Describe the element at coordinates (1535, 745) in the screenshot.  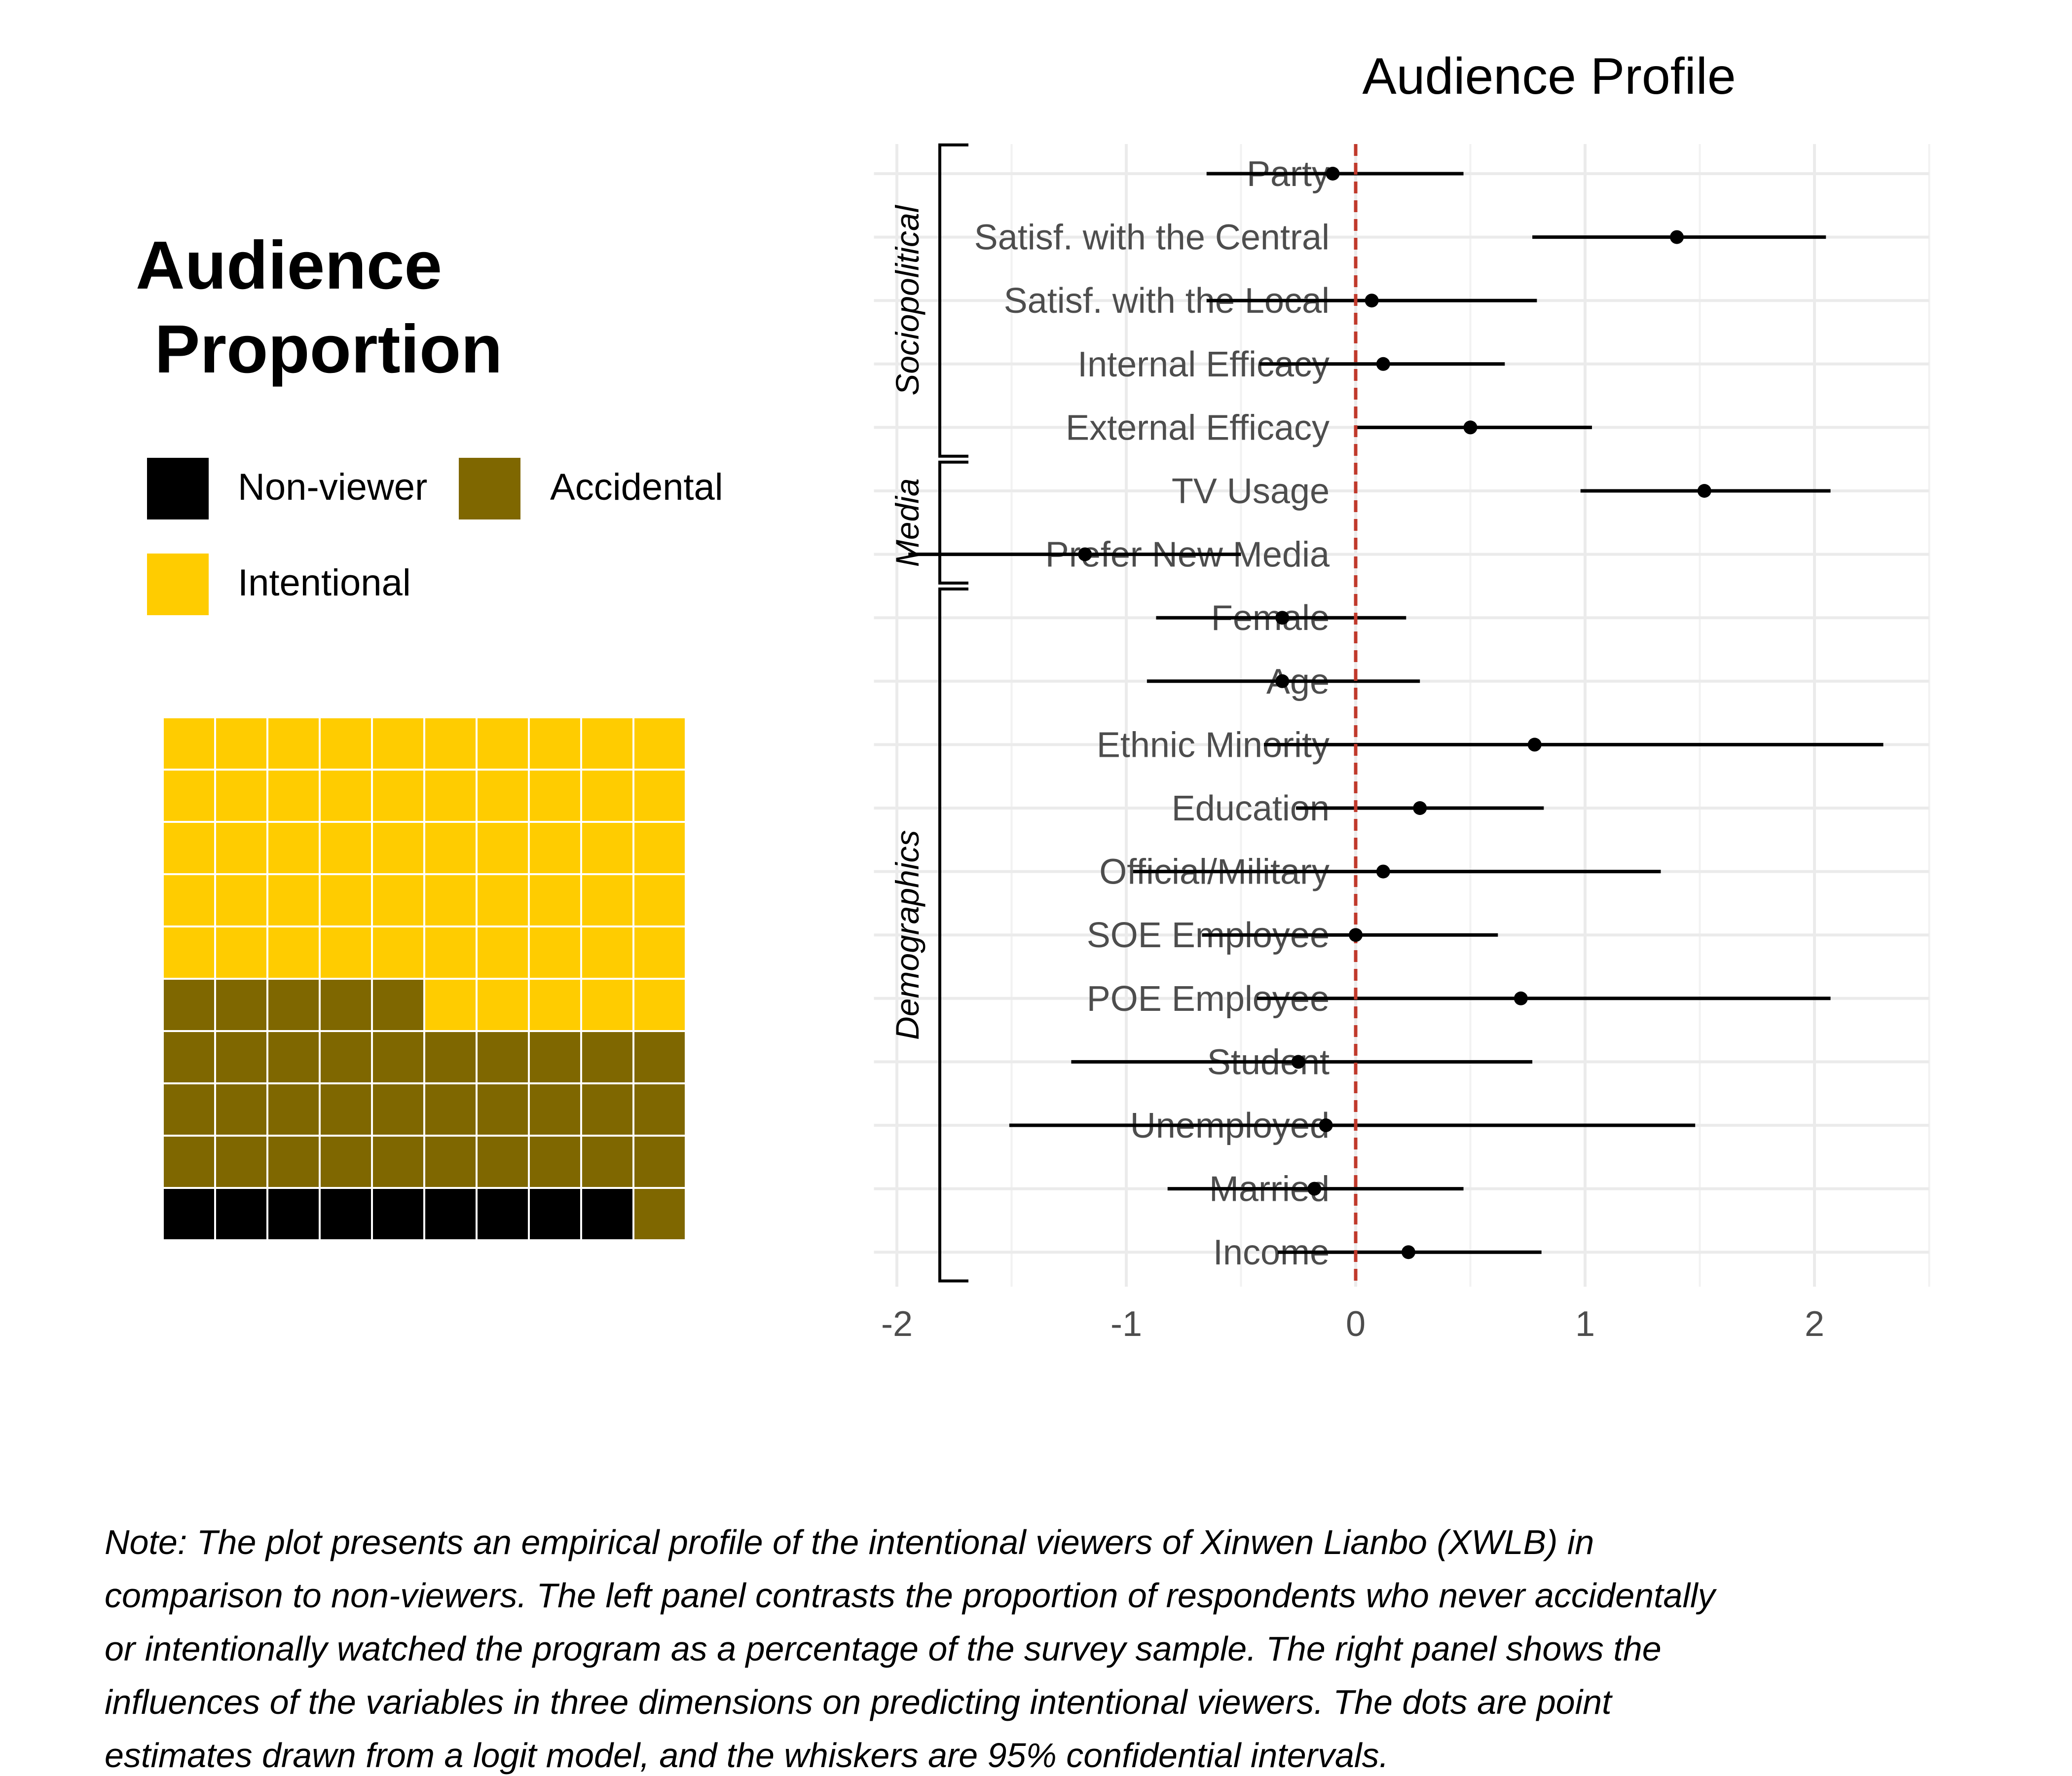
I see `point-estimate-ethnic-minority` at that location.